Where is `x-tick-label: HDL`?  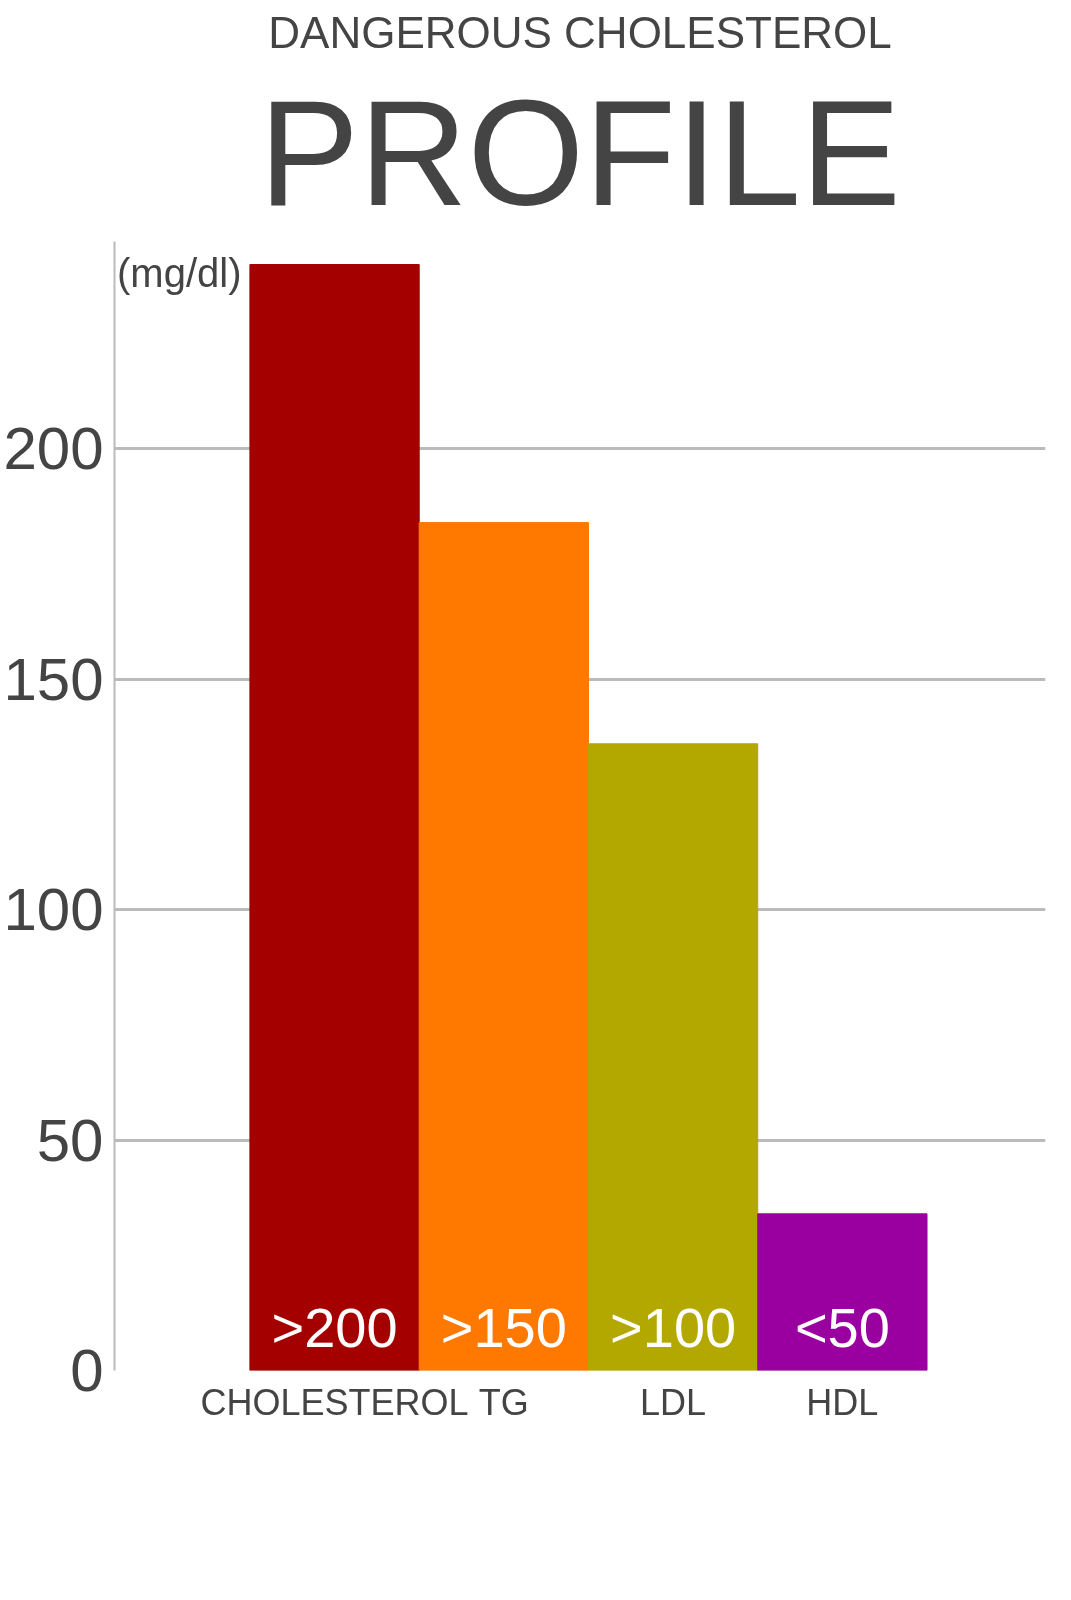
x-tick-label: HDL is located at coordinates (842, 1402).